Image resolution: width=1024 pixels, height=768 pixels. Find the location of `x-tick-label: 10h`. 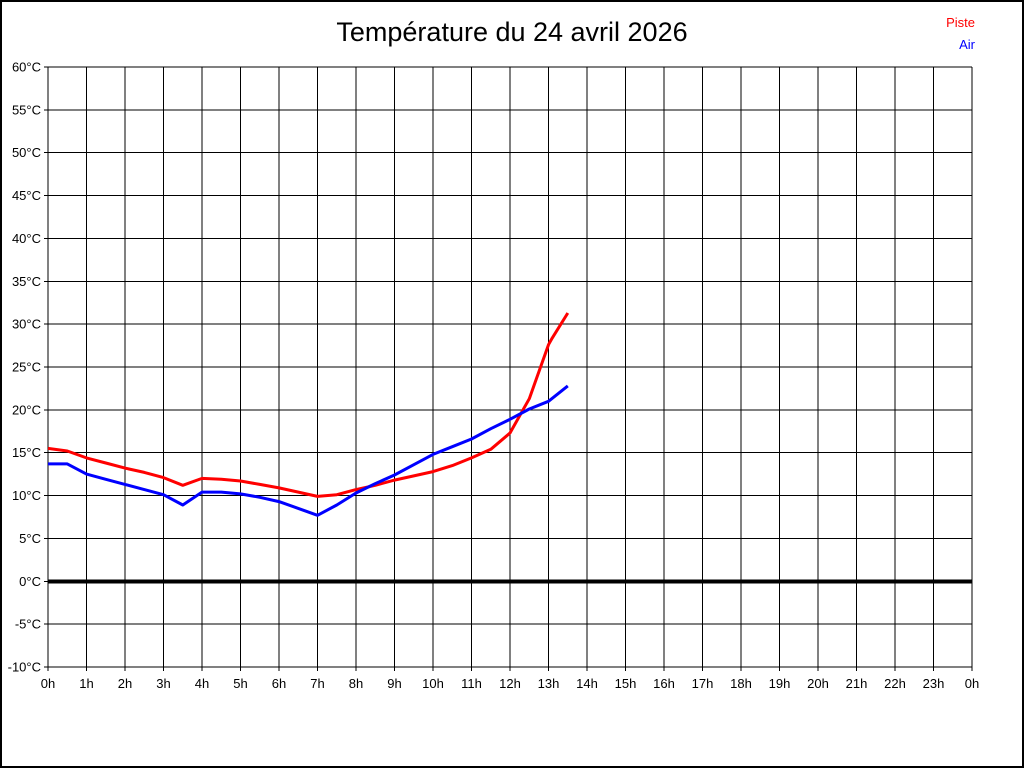

x-tick-label: 10h is located at coordinates (433, 683).